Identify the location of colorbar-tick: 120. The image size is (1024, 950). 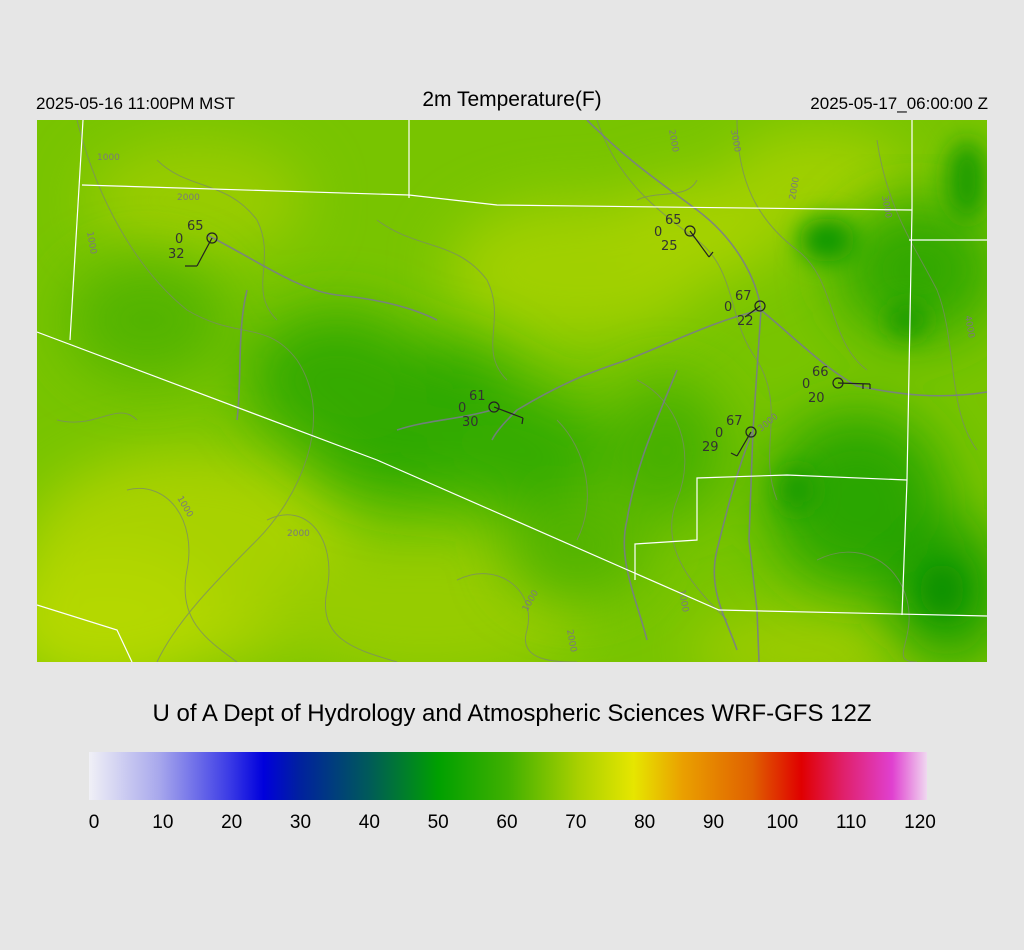
(920, 822).